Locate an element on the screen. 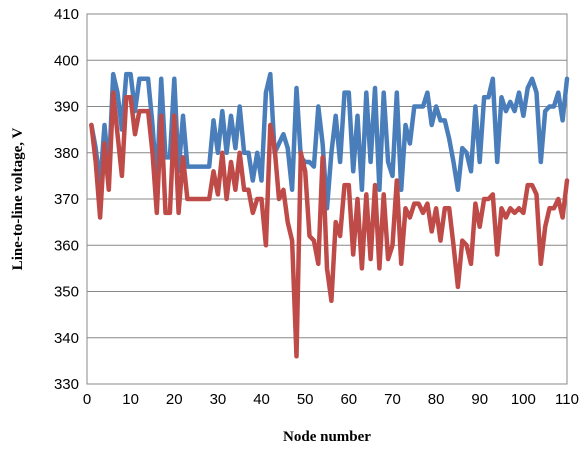 This screenshot has width=588, height=450. x-axis-title: Node number is located at coordinates (327, 437).